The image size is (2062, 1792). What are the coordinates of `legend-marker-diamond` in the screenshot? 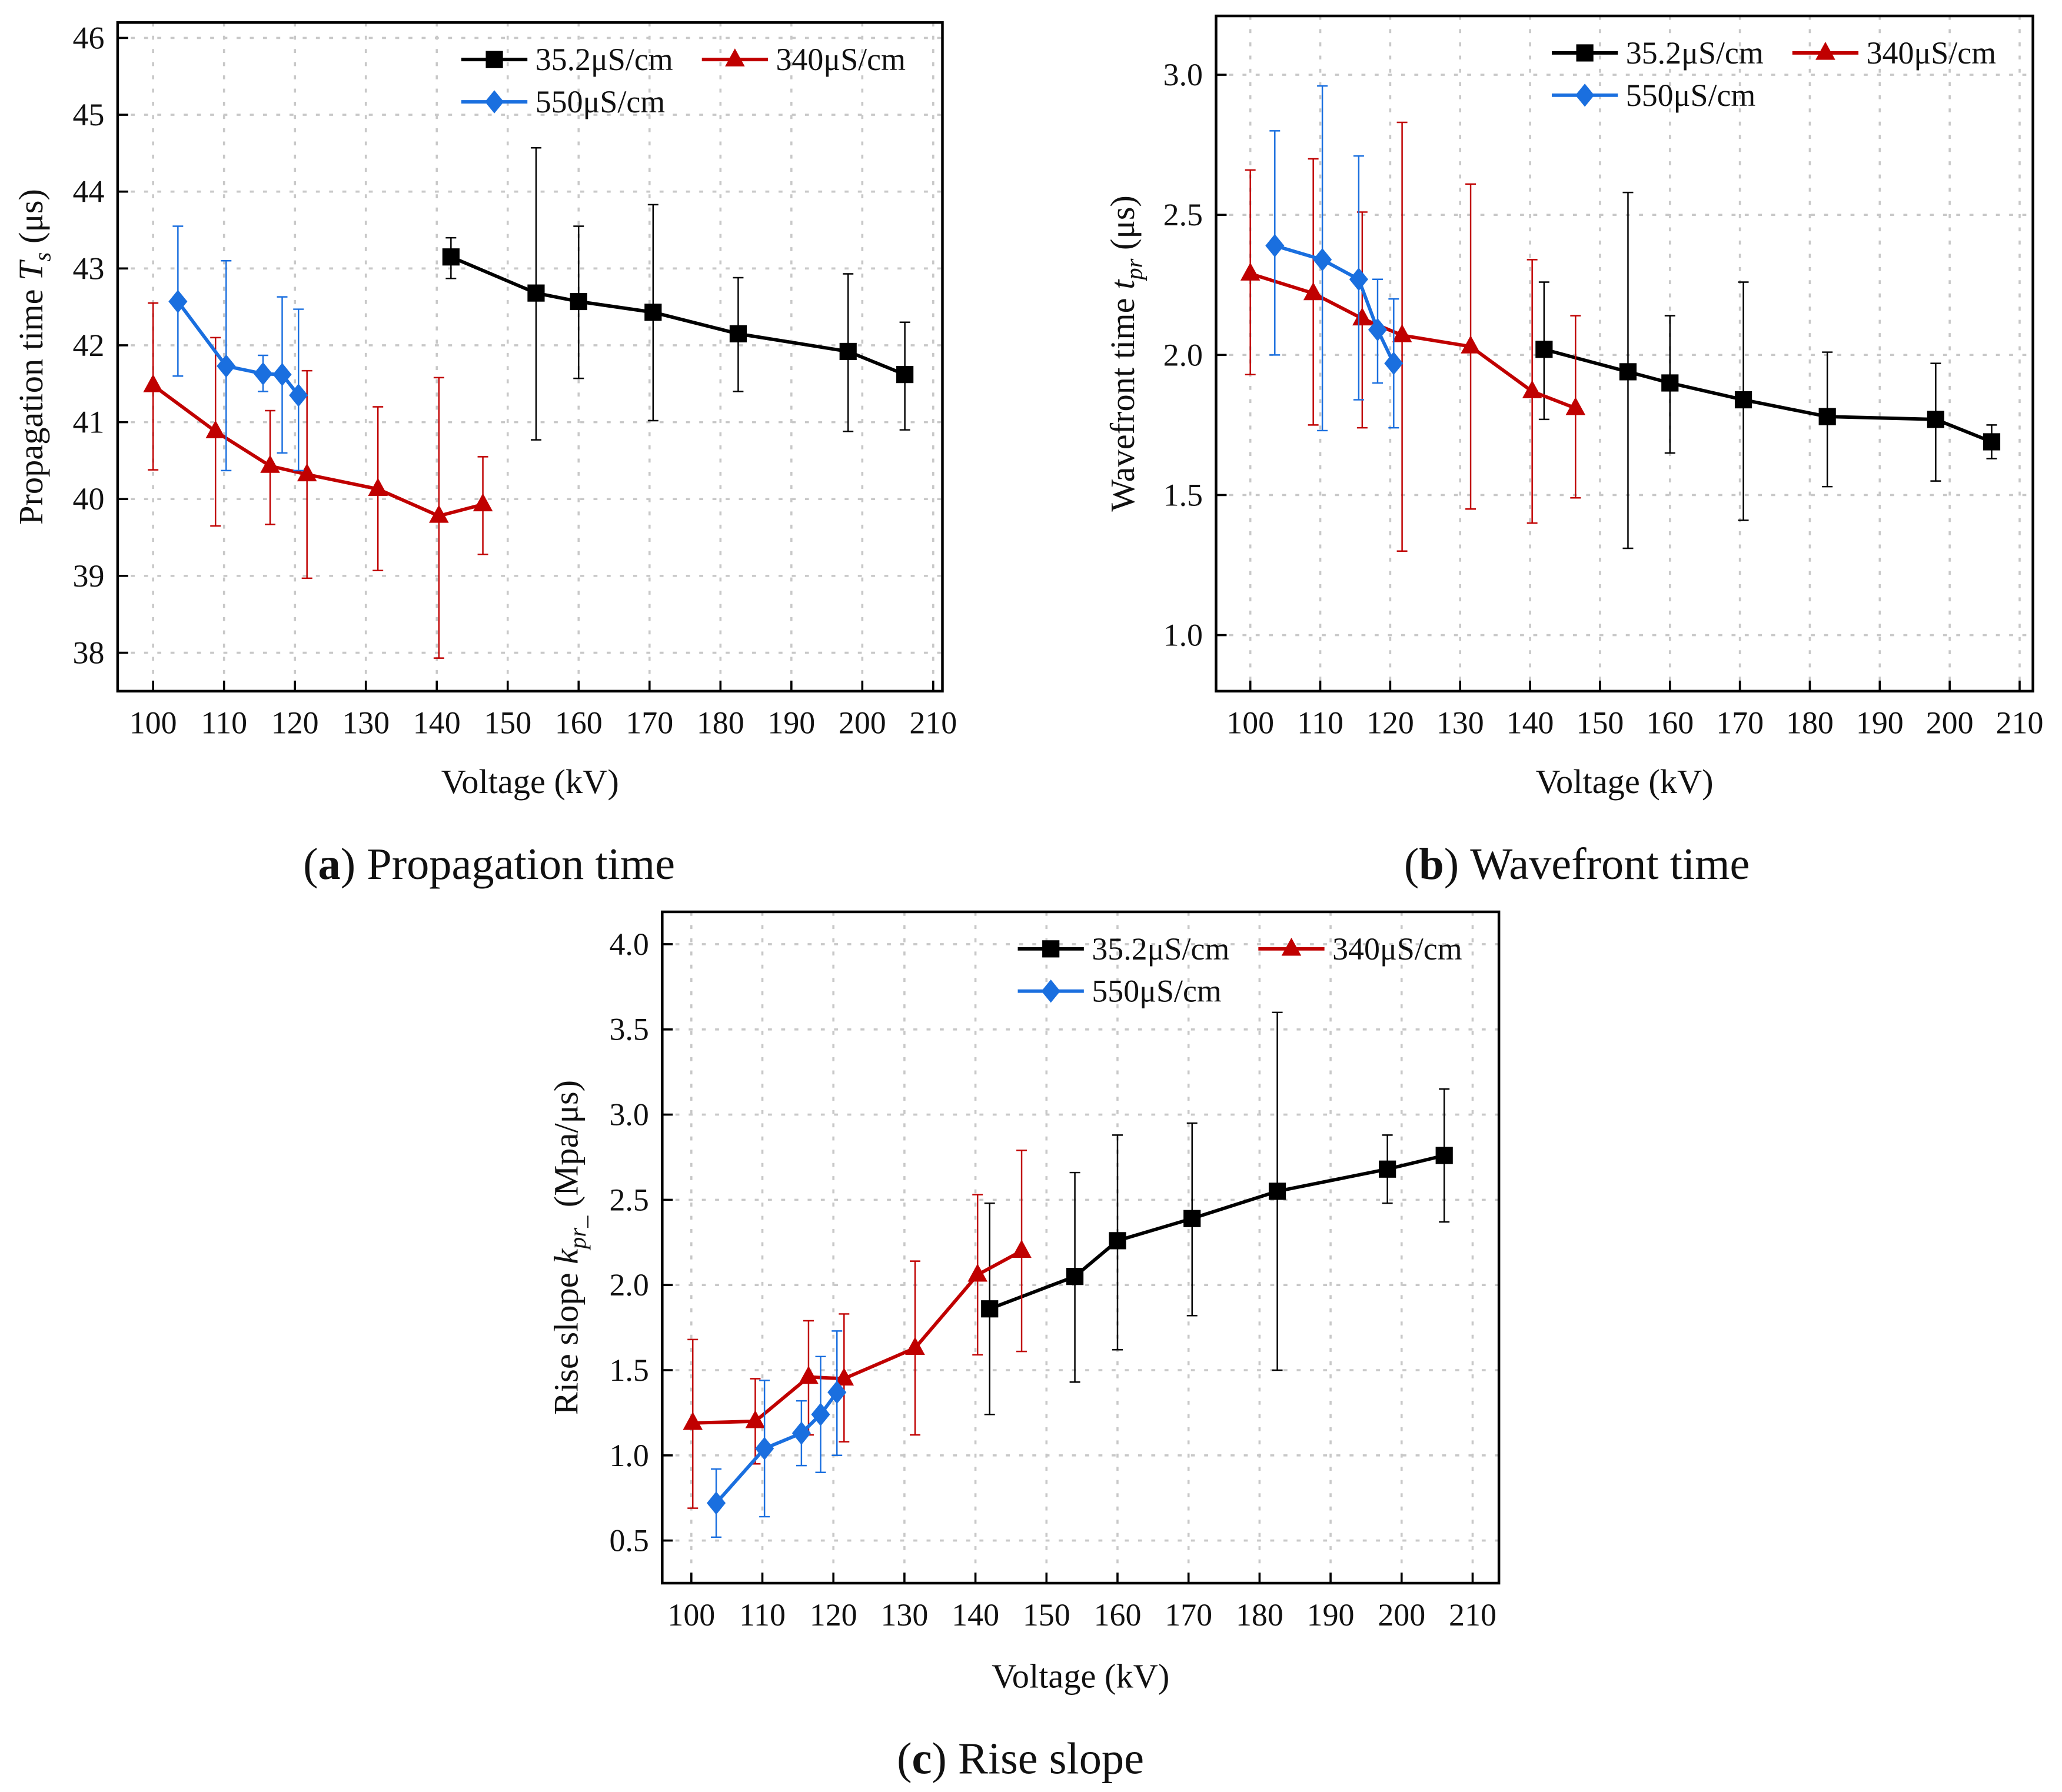 It's located at (494, 102).